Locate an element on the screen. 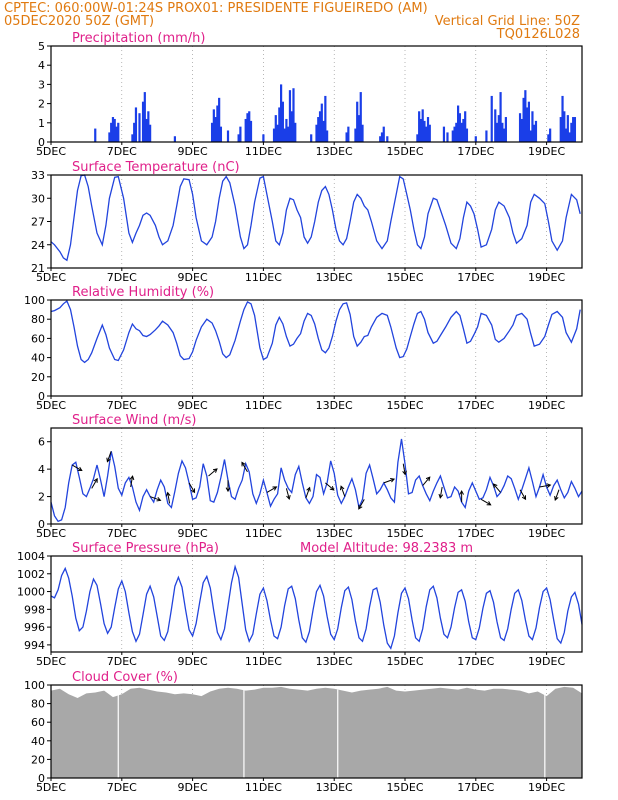 Image resolution: width=618 pixels, height=800 pixels. y-tick-label: 20 is located at coordinates (38, 759).